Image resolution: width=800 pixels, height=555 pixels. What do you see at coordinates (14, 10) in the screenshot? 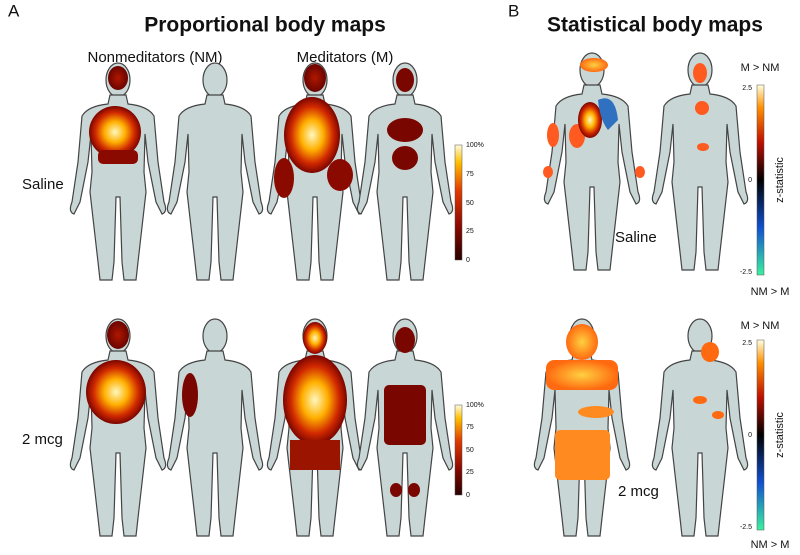
I see `panel-label: A` at bounding box center [14, 10].